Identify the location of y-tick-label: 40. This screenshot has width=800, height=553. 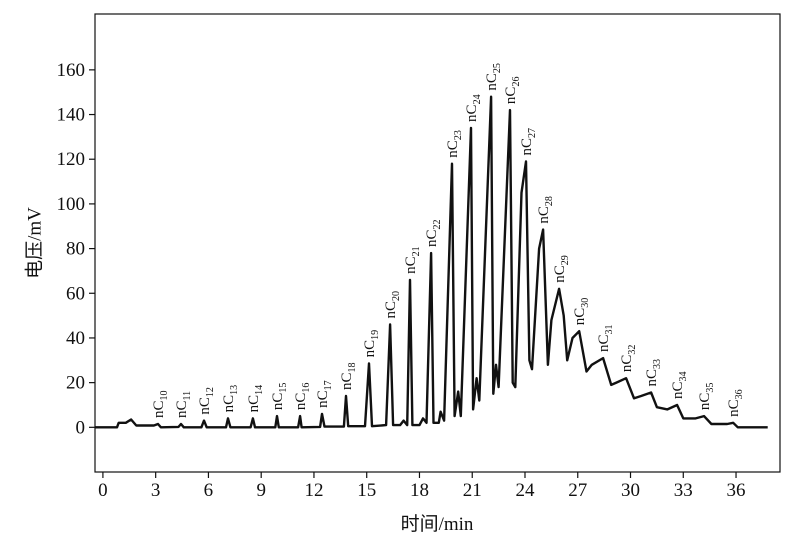
(75, 338).